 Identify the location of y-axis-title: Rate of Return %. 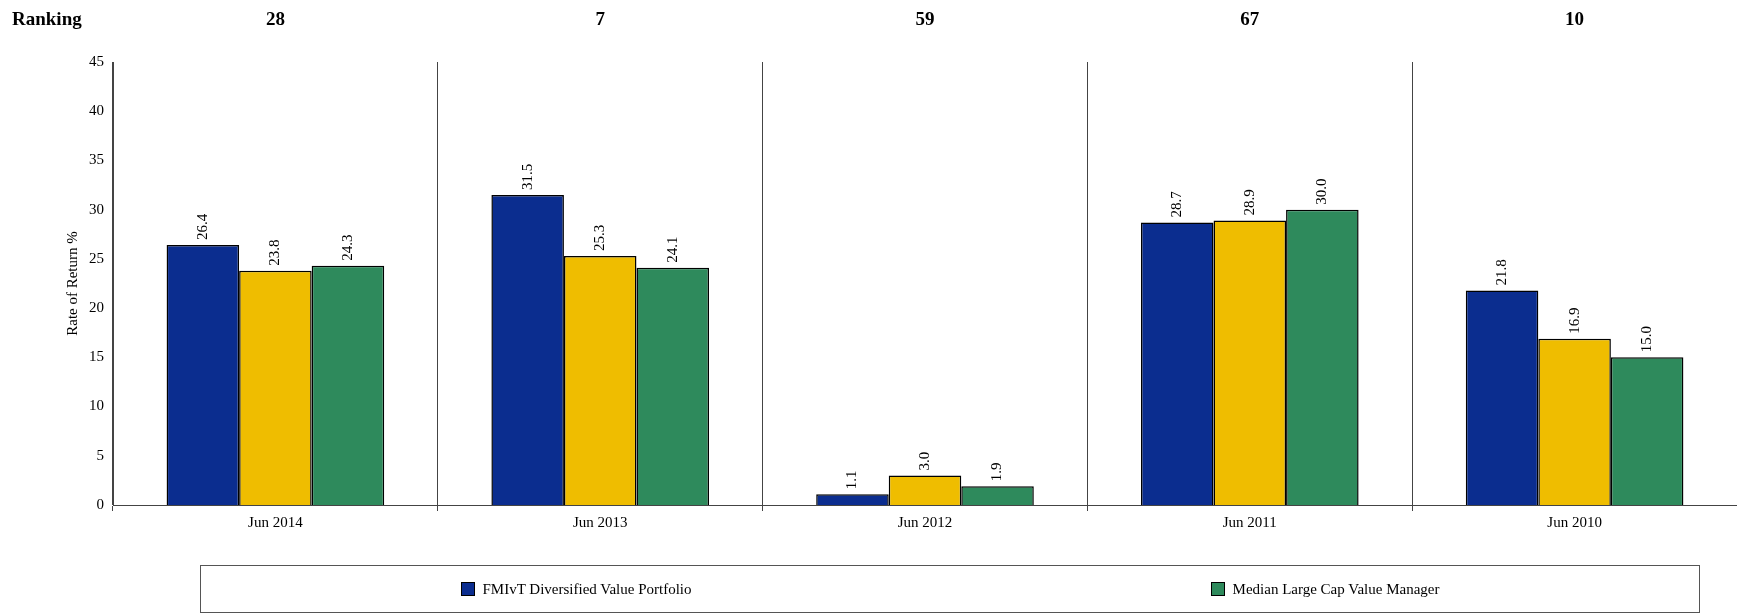
(71, 283).